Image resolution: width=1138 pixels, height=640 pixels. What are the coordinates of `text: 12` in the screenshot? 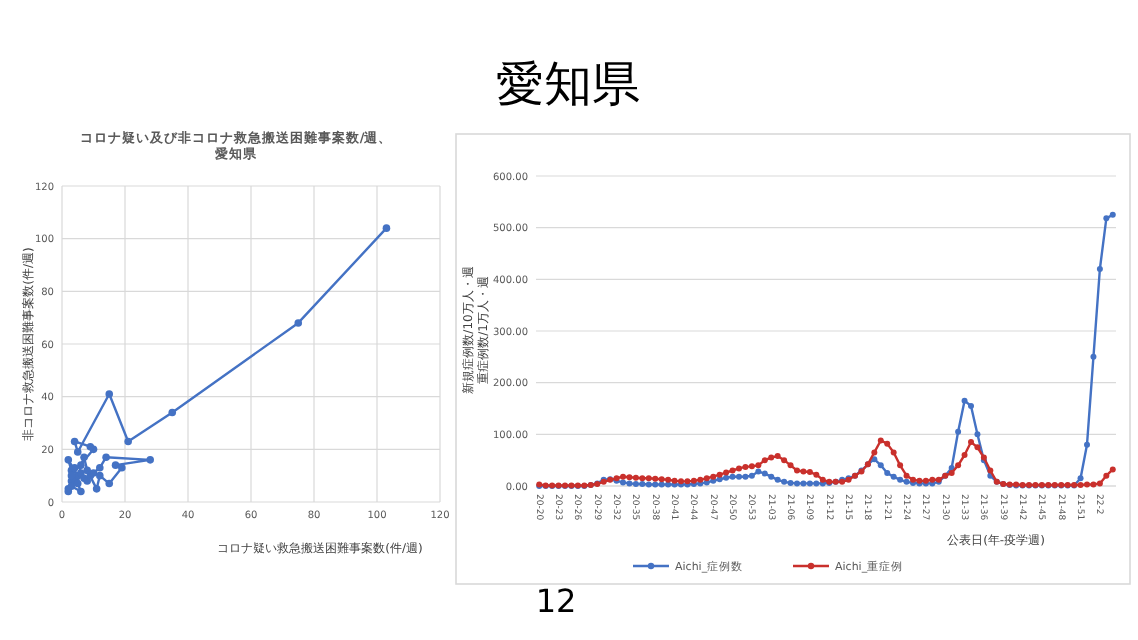 It's located at (556, 601).